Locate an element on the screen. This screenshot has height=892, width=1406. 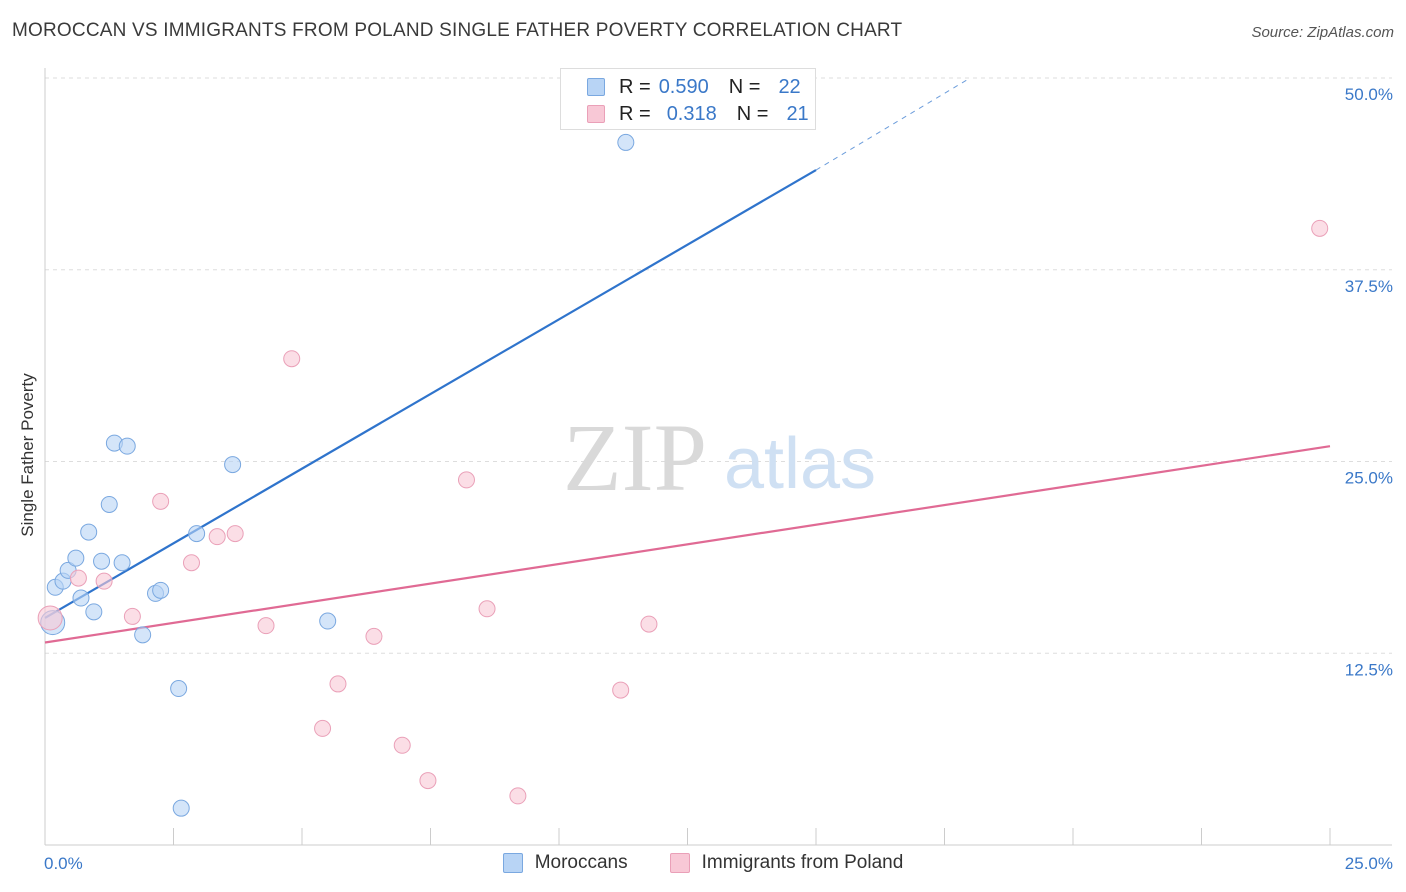
series-legend-moroccans: Moroccans is located at coordinates (565, 863).